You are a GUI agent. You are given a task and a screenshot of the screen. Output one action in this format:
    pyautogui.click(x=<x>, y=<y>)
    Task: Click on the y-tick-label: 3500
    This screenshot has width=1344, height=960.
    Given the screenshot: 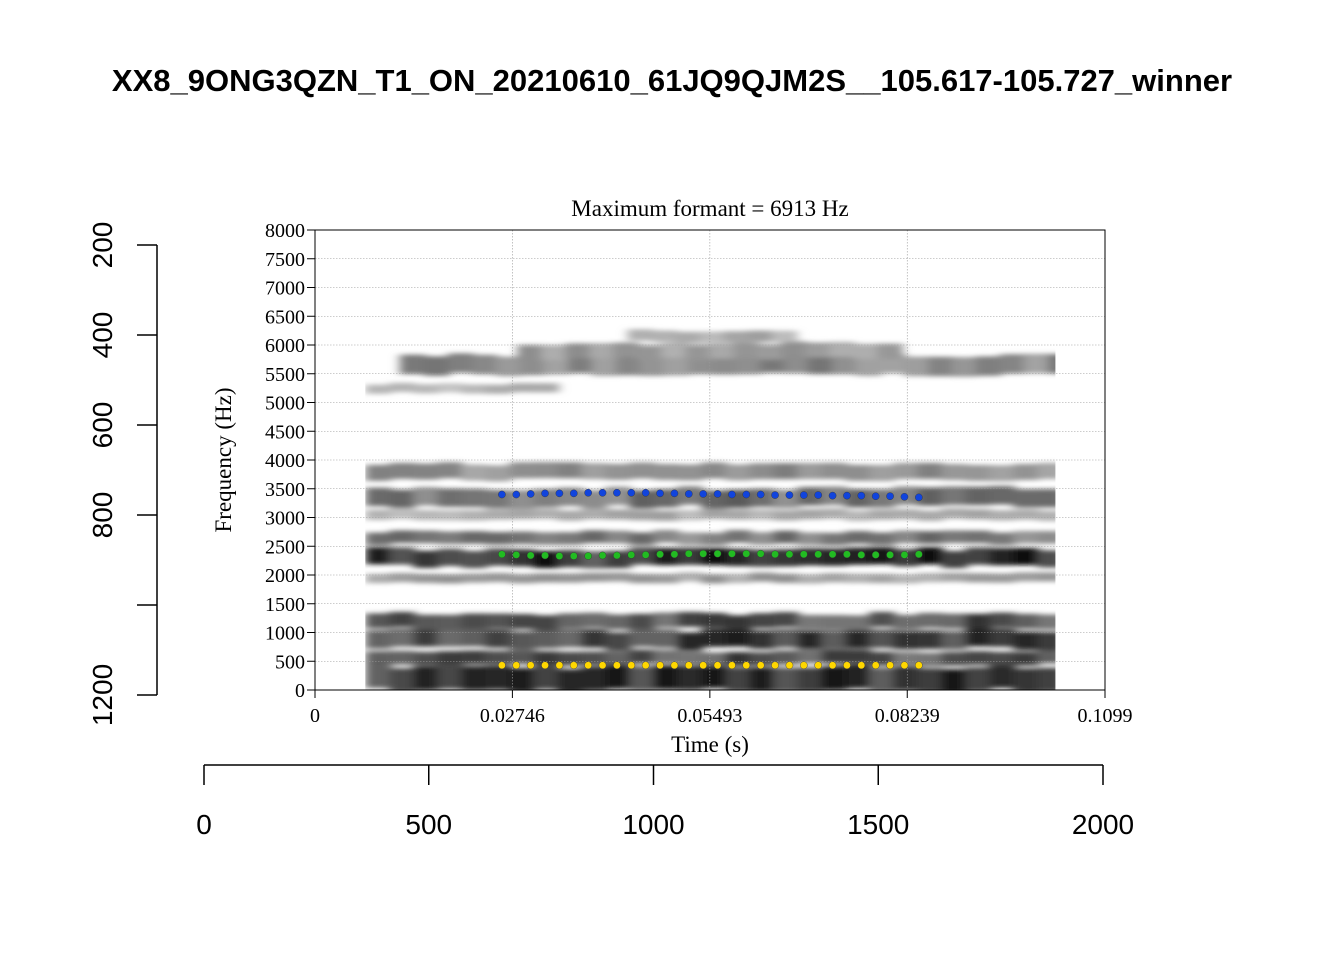 What is the action you would take?
    pyautogui.click(x=285, y=490)
    